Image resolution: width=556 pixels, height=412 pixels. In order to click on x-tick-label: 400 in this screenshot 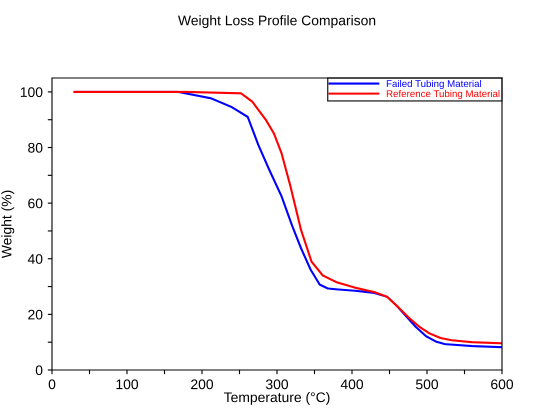, I will do `click(352, 384)`.